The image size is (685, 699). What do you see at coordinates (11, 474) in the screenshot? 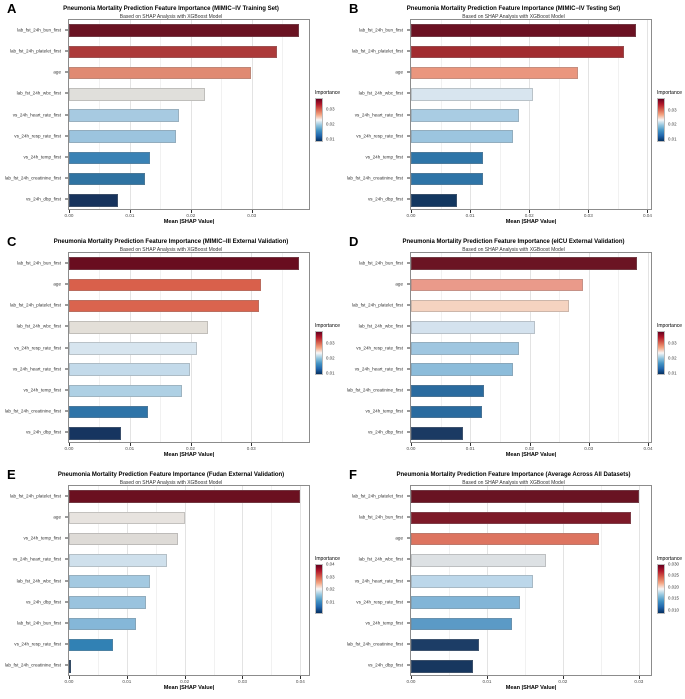
I see `panel-letter: E` at bounding box center [11, 474].